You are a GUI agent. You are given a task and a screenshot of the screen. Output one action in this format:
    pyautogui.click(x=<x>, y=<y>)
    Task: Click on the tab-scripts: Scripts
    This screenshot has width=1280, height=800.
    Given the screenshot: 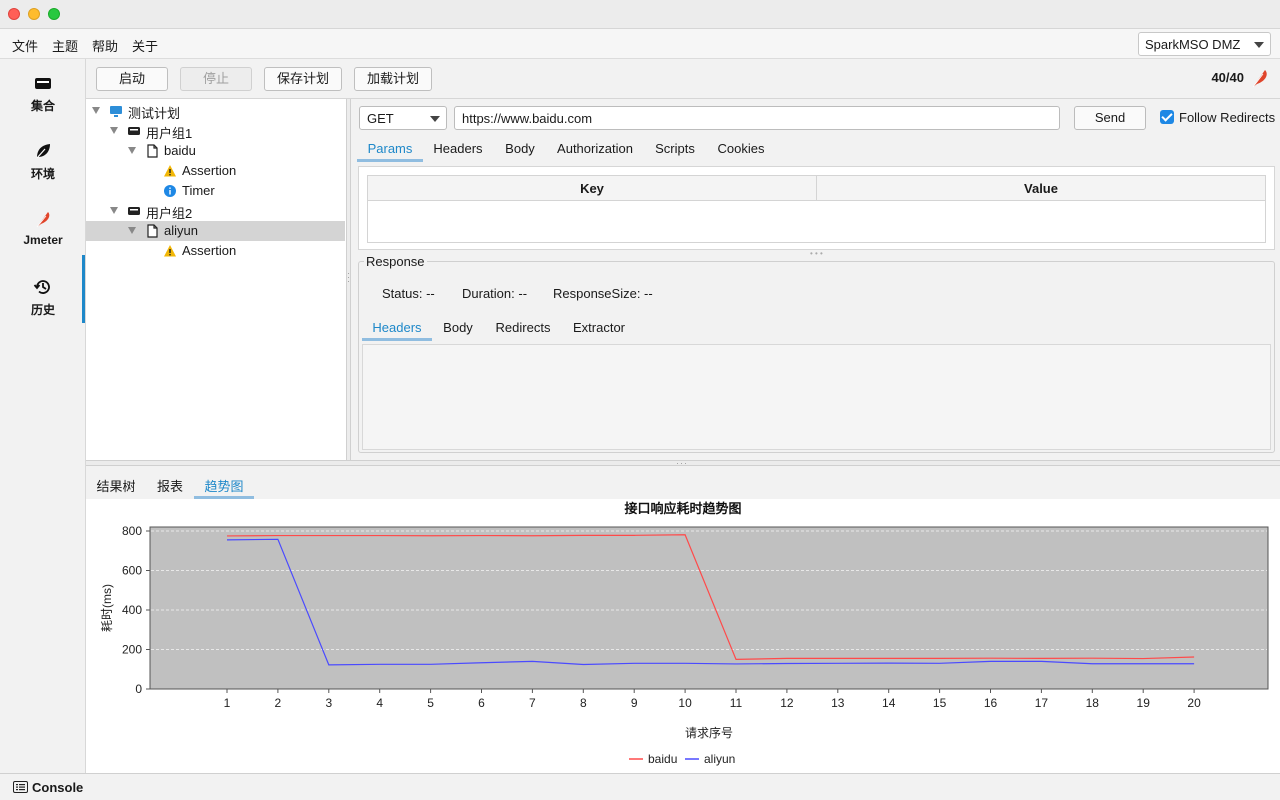 What is the action you would take?
    pyautogui.click(x=675, y=148)
    